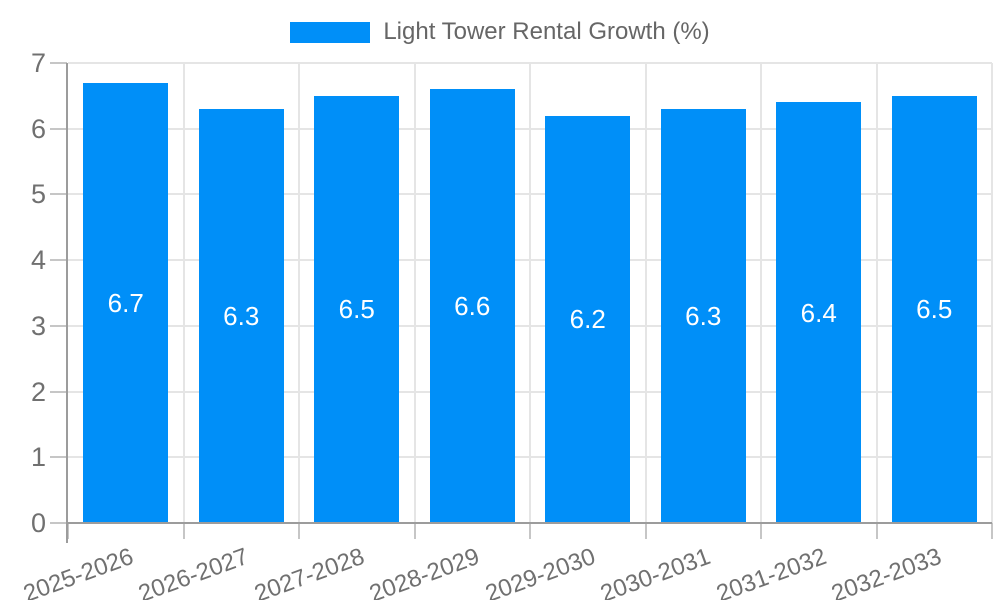 Image resolution: width=1000 pixels, height=600 pixels. I want to click on x-tick-label: 2026-2027, so click(194, 571).